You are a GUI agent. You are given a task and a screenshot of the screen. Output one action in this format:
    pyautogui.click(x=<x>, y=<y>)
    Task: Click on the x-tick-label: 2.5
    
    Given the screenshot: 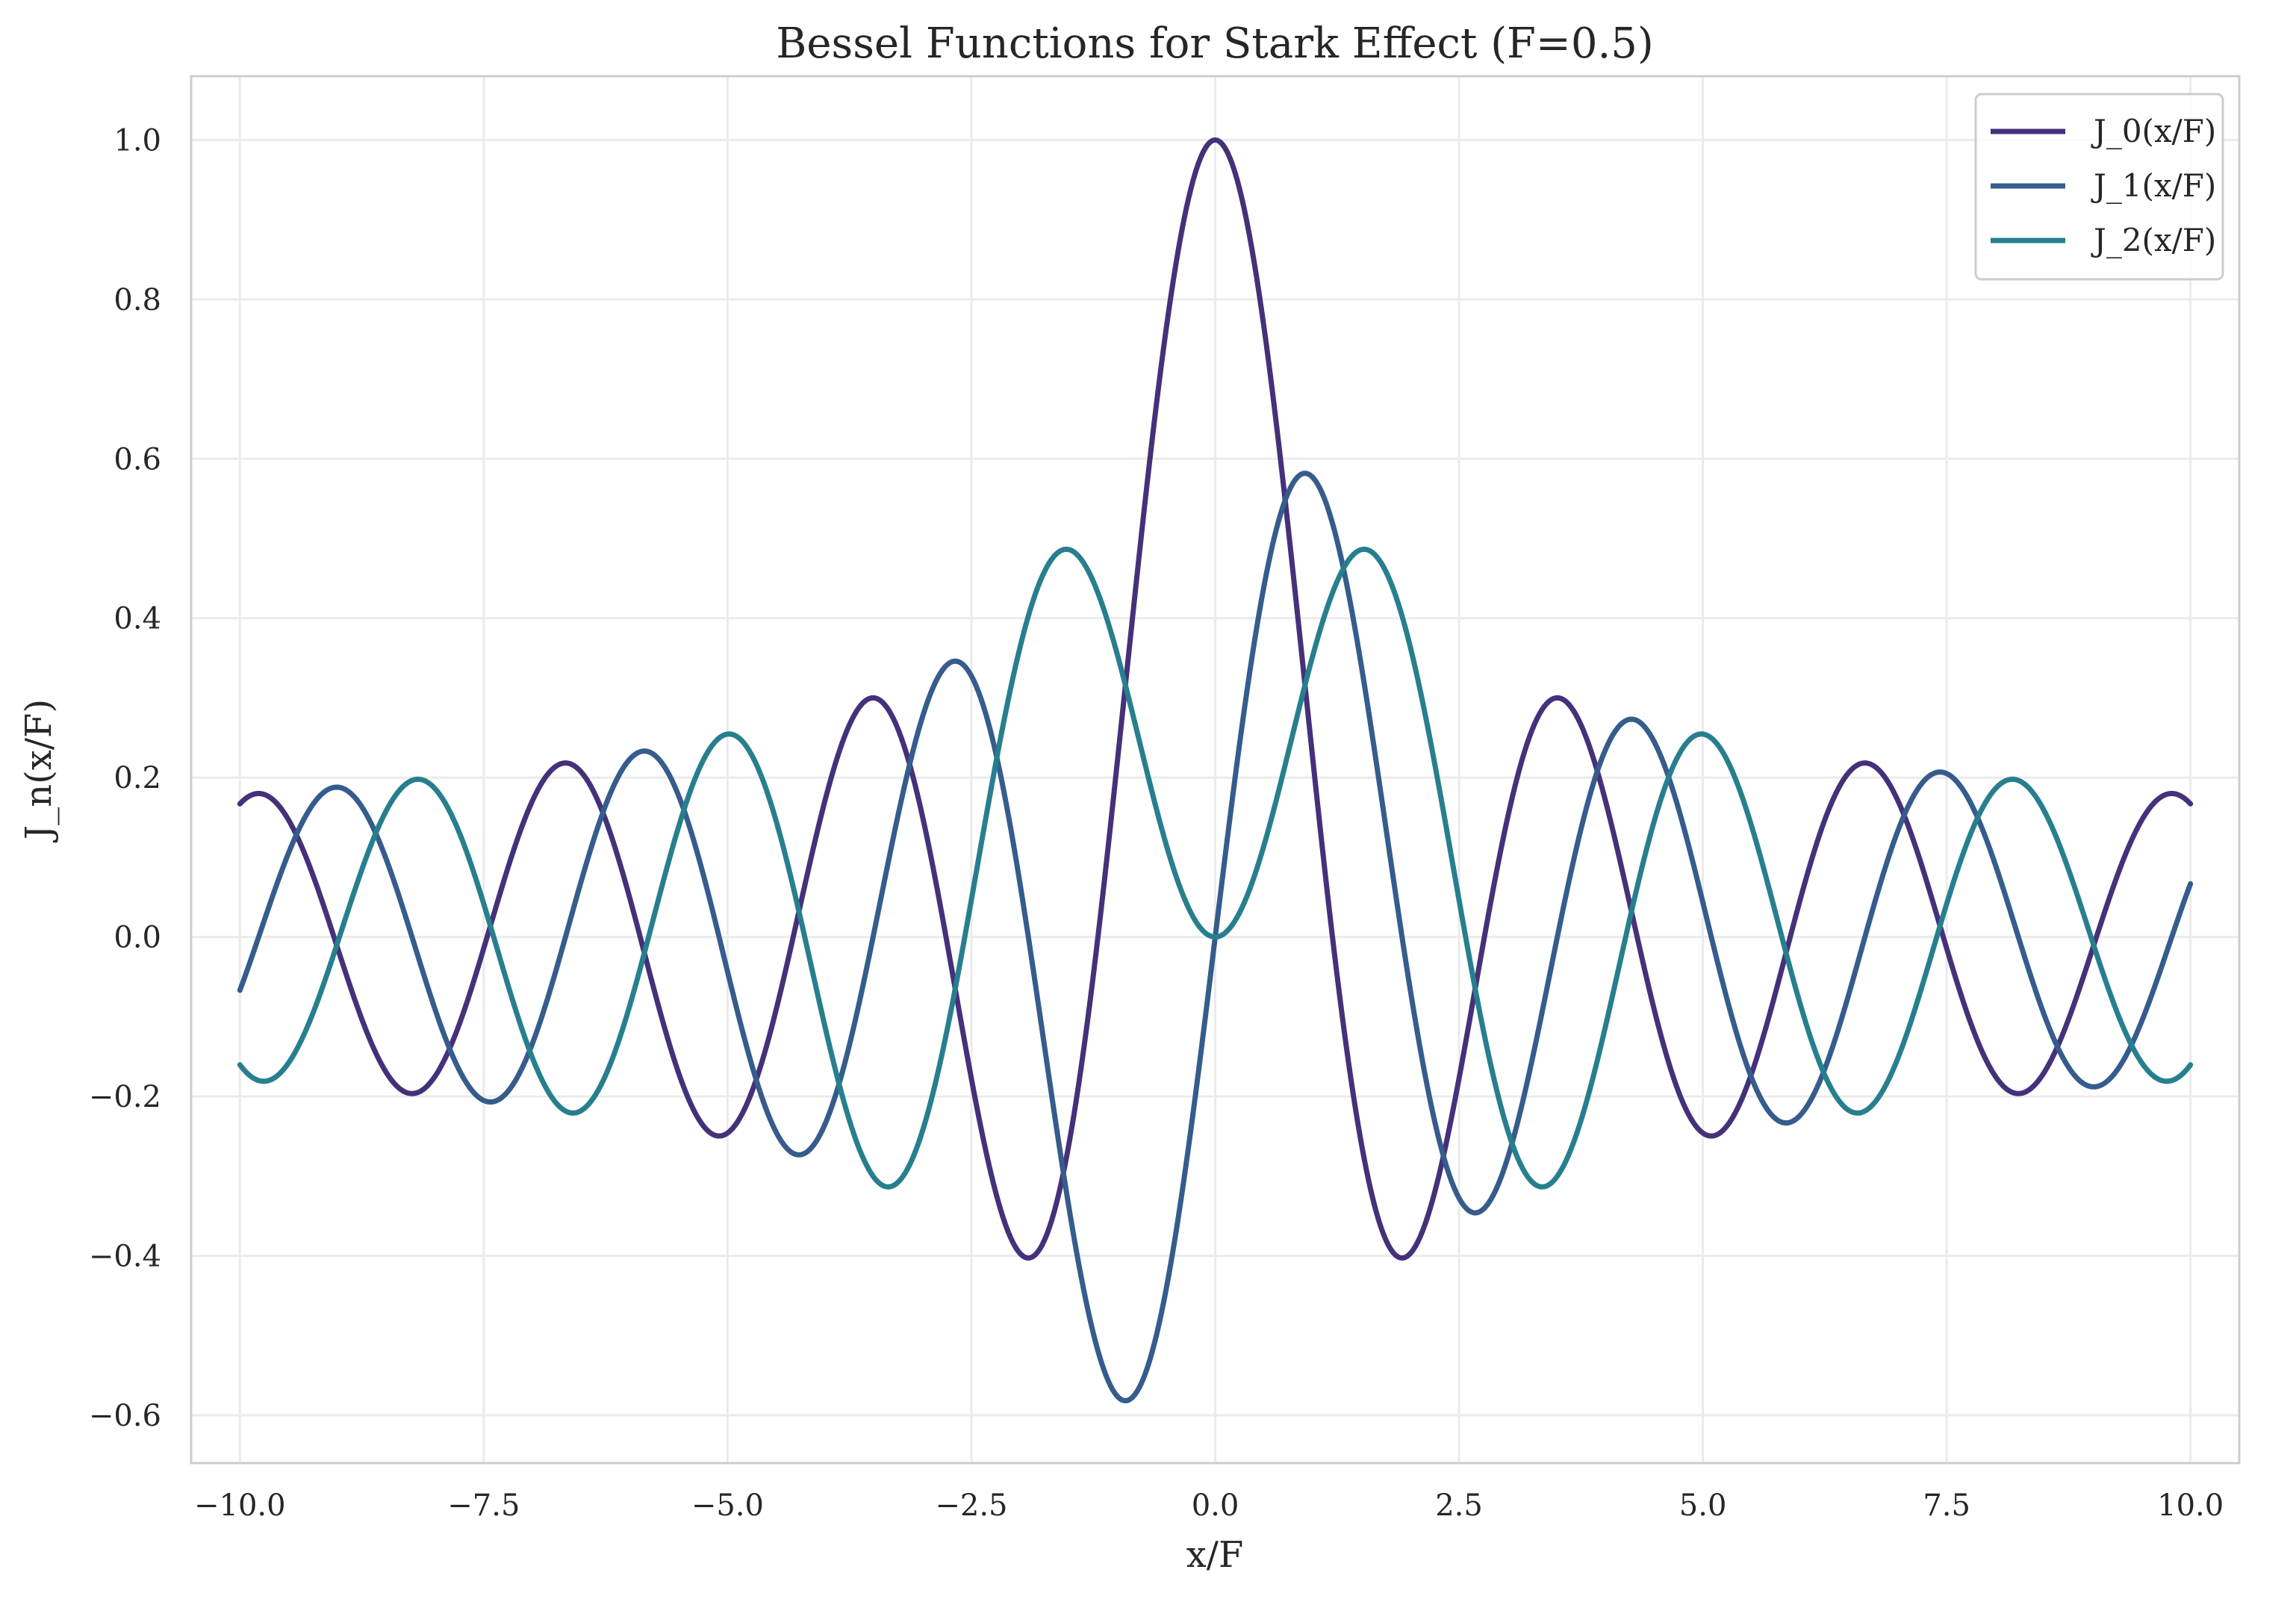 What is the action you would take?
    pyautogui.click(x=1459, y=1505)
    